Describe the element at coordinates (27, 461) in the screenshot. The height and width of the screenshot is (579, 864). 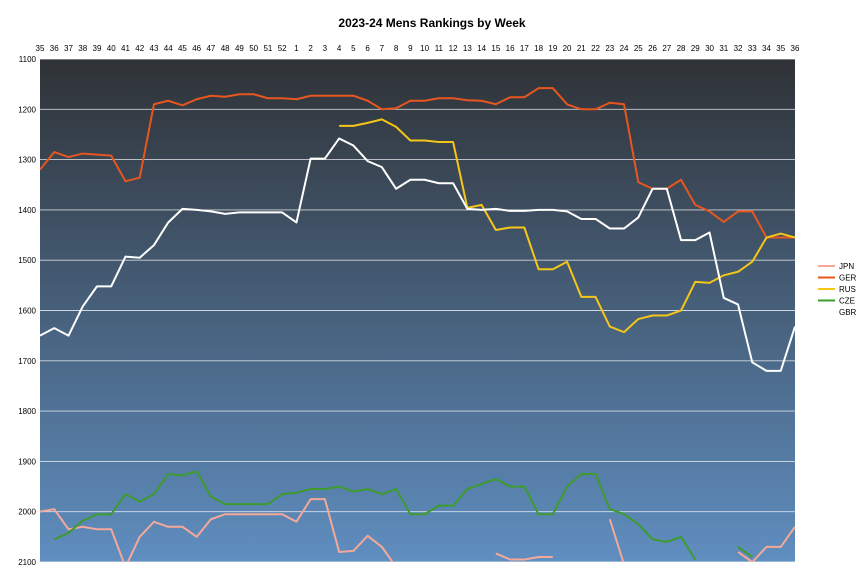
I see `y-tick-label: 1900` at that location.